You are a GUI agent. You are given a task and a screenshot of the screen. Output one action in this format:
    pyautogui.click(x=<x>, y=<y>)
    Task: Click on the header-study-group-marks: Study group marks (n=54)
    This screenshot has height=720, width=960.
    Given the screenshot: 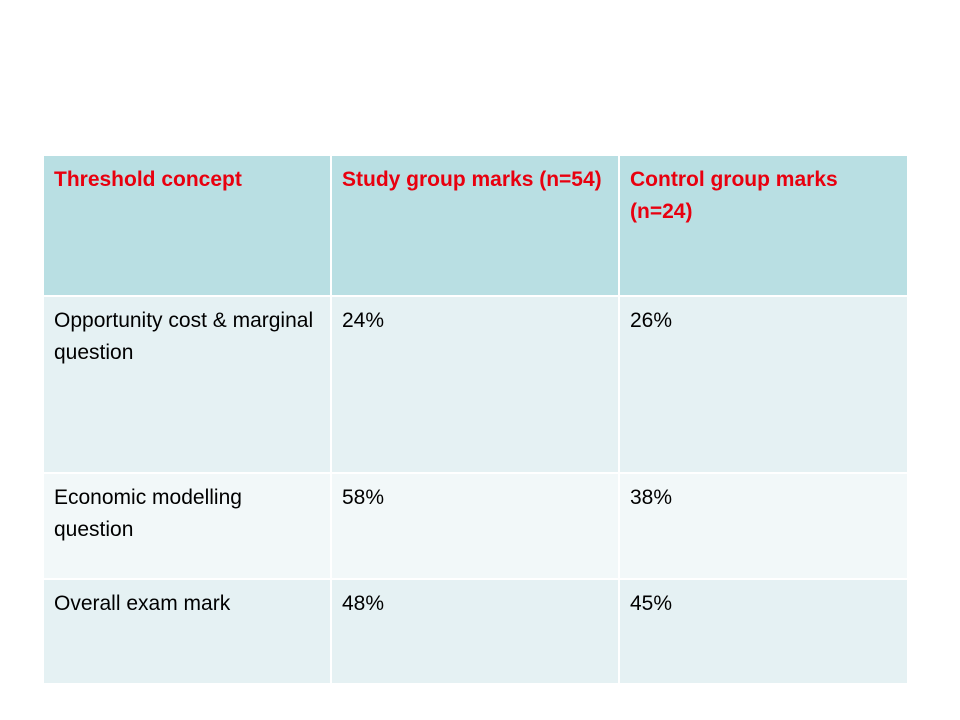 What is the action you would take?
    pyautogui.click(x=475, y=226)
    